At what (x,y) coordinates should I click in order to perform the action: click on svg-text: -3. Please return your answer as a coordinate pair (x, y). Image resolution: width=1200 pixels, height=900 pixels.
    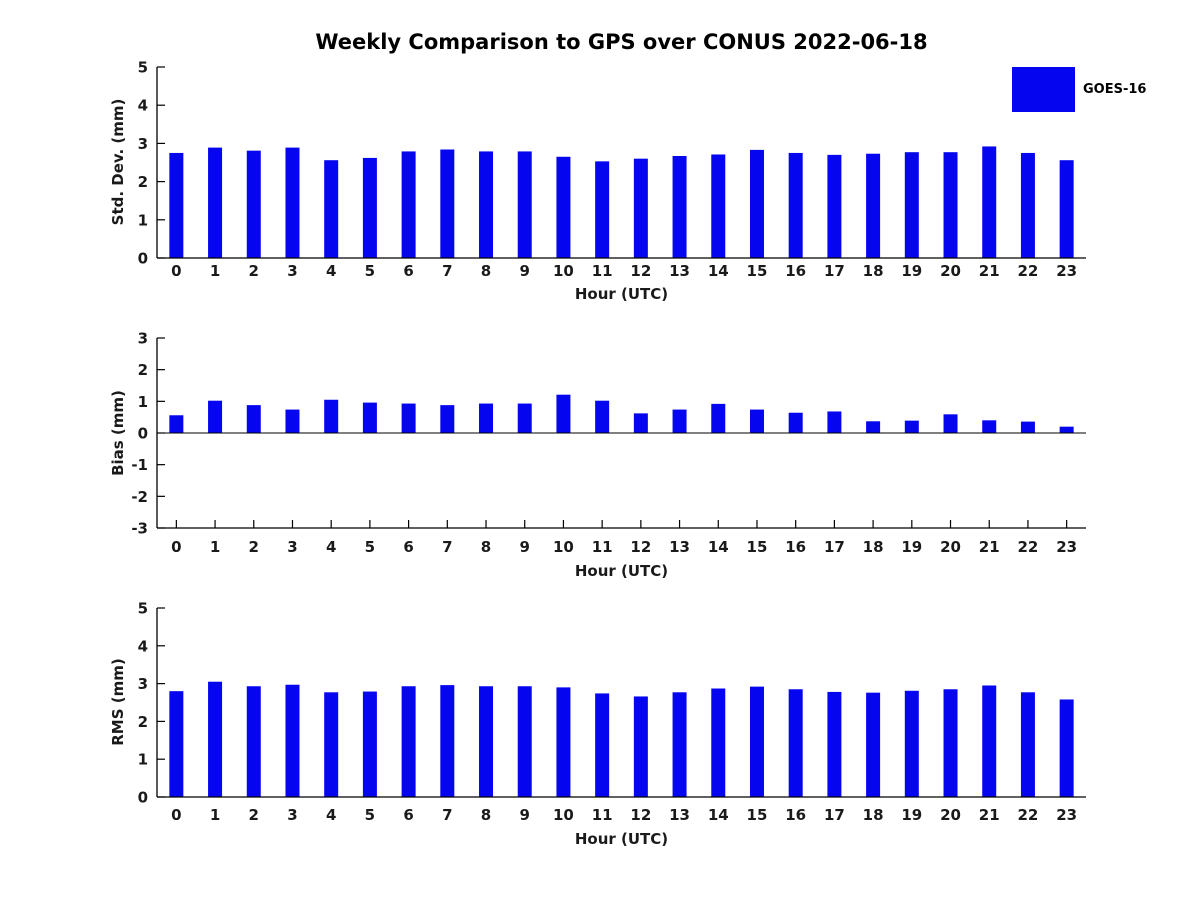
    Looking at the image, I should click on (139, 529).